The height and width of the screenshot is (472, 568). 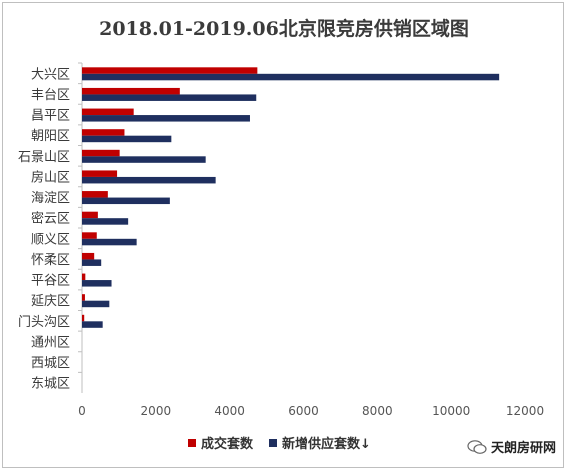 I want to click on category-label: 西城区, so click(x=50, y=363).